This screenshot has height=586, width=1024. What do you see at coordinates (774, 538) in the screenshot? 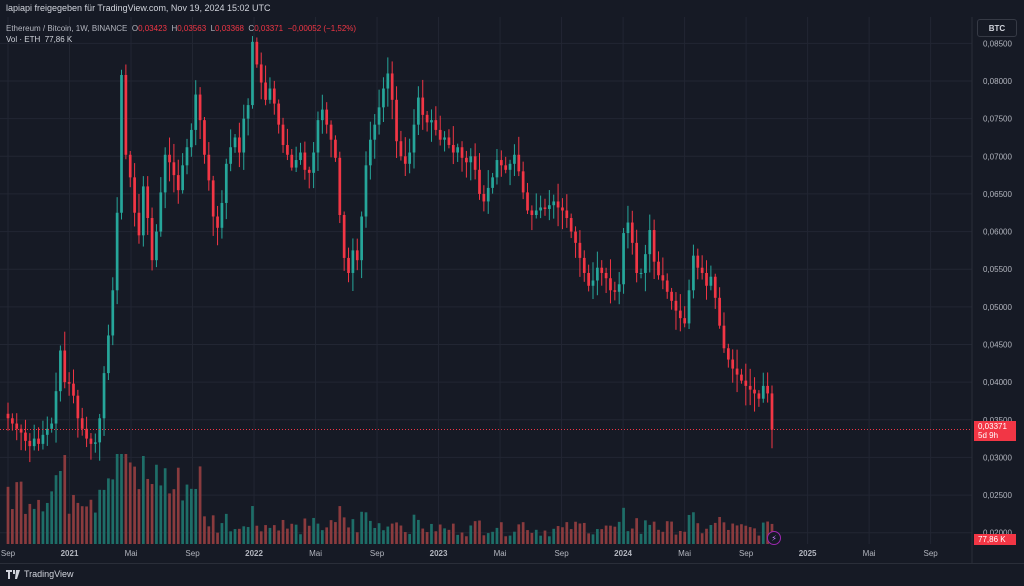
I see `lightning-icon: ⚡` at bounding box center [774, 538].